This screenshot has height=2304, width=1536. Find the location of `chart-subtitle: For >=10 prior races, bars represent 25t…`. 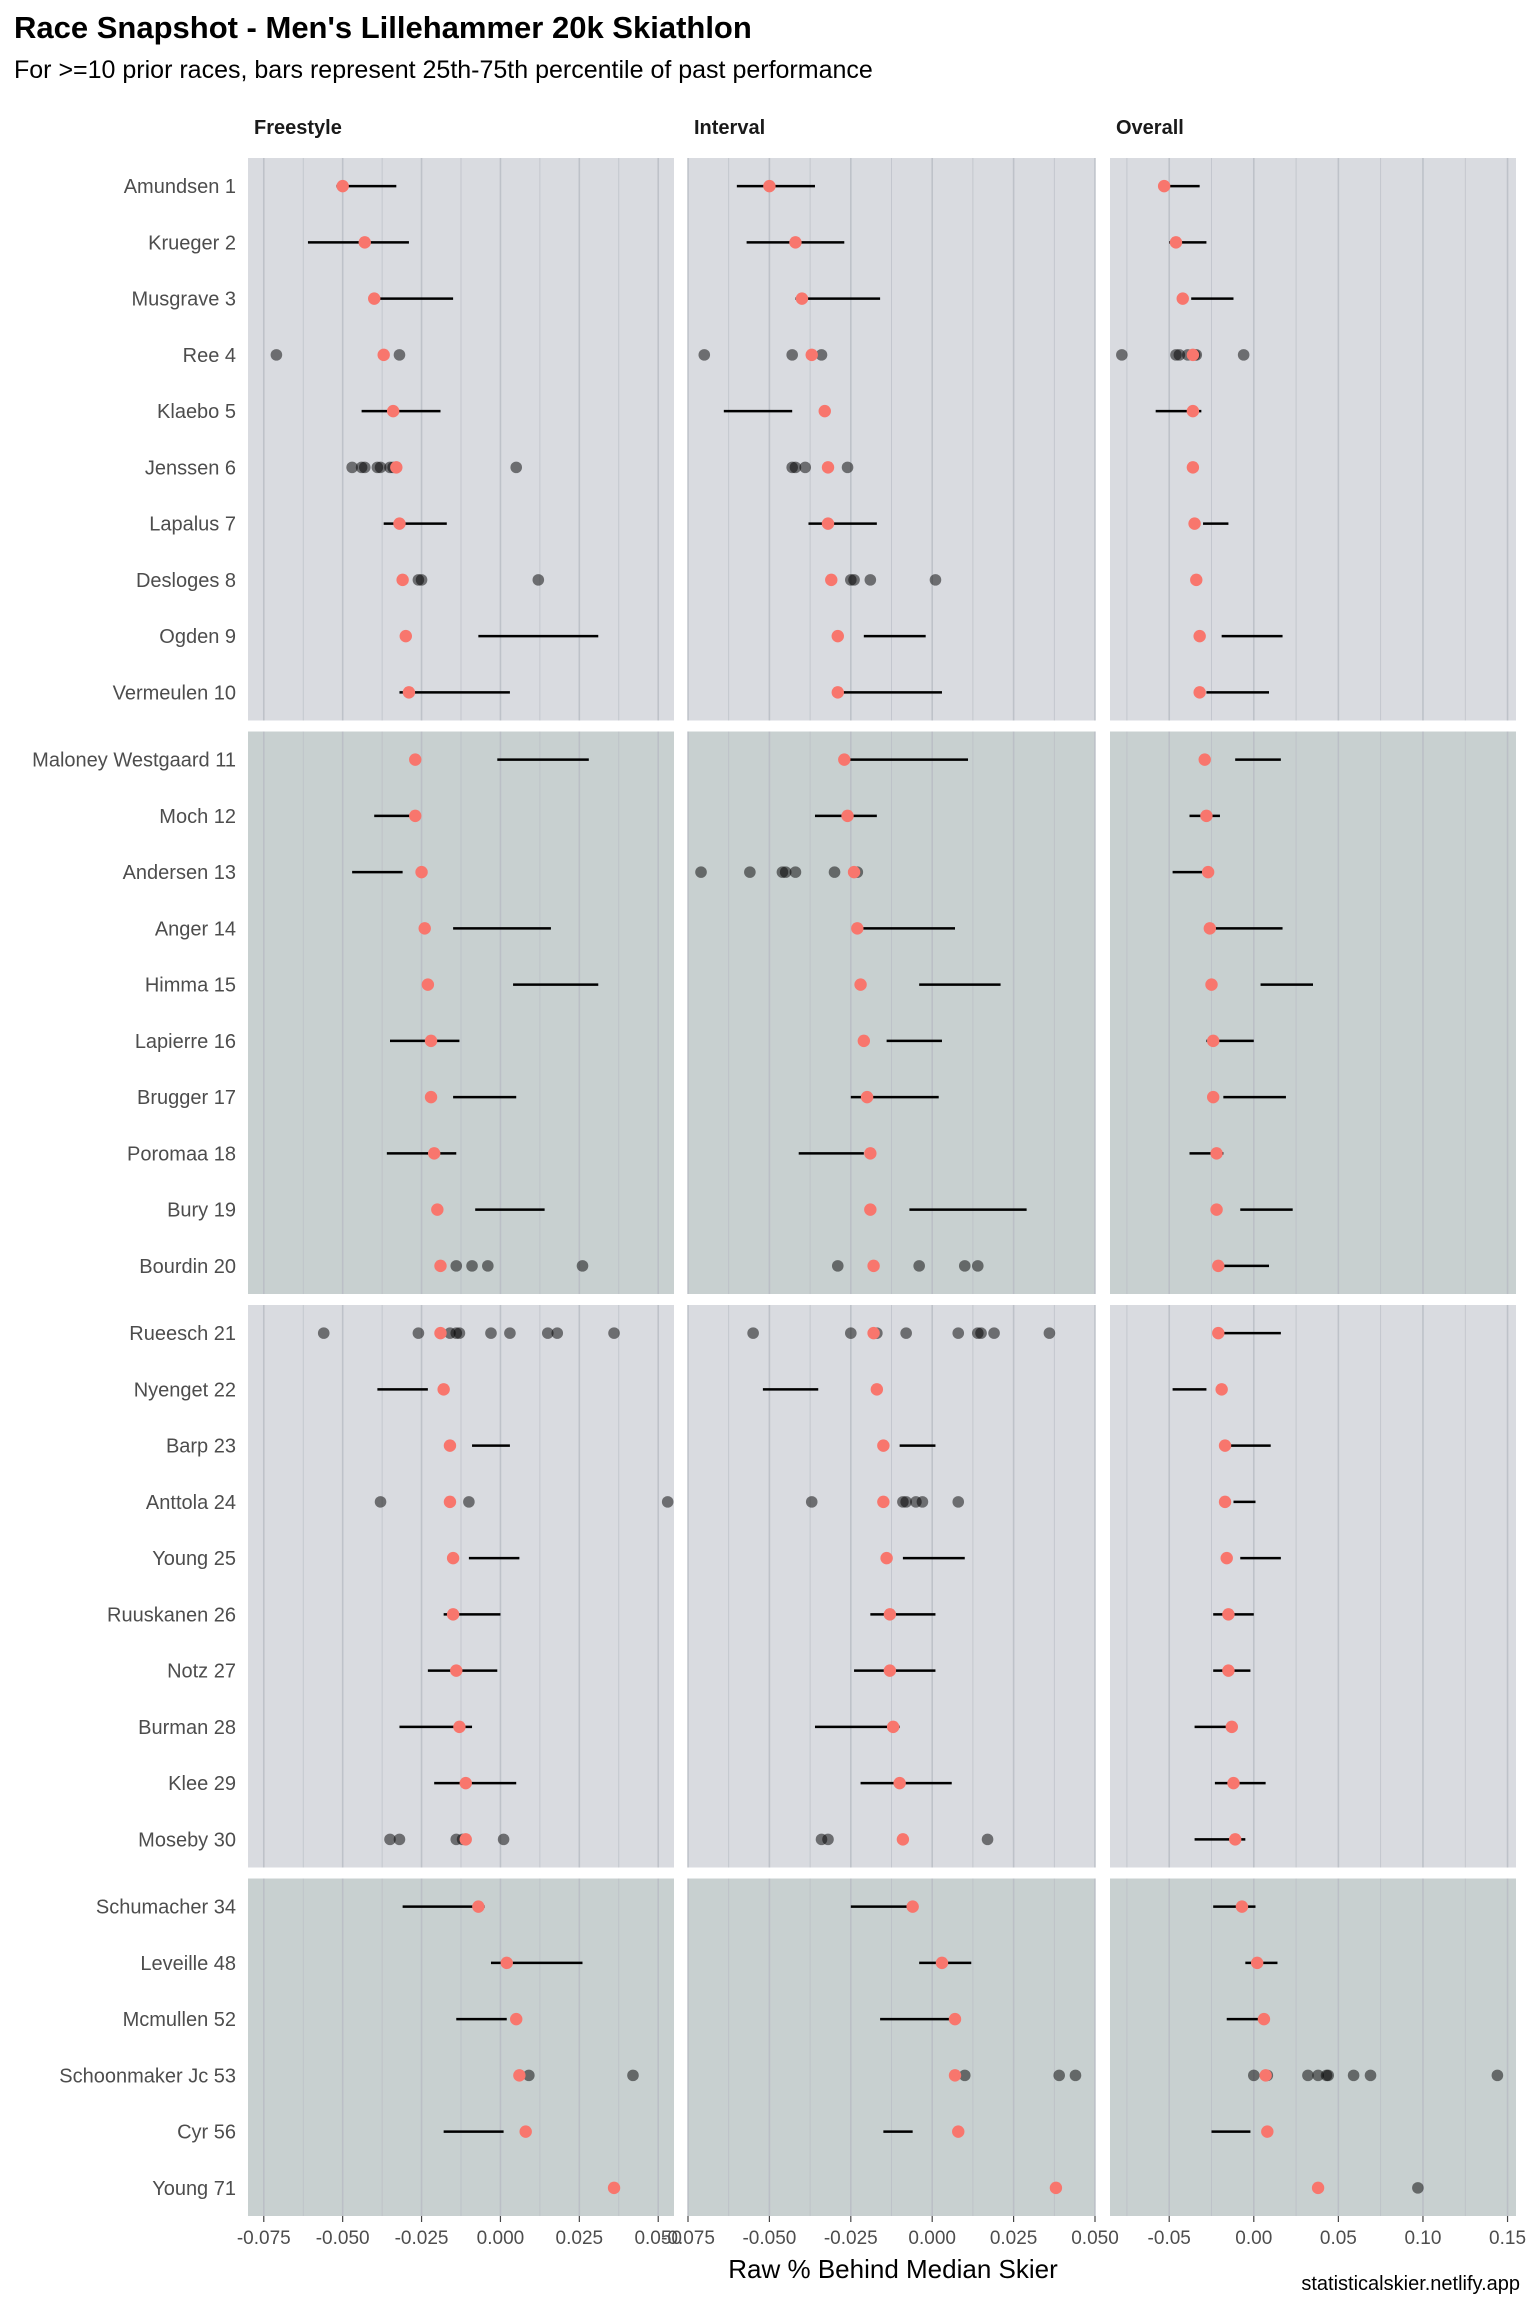

chart-subtitle: For >=10 prior races, bars represent 25t… is located at coordinates (443, 70).